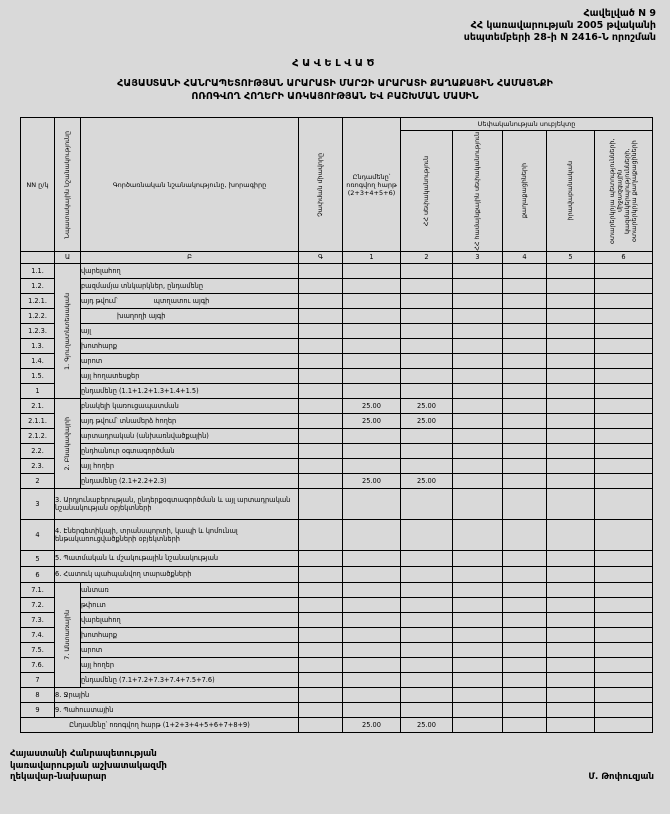  What do you see at coordinates (37, 620) in the screenshot?
I see `row-number: 7.3.` at bounding box center [37, 620].